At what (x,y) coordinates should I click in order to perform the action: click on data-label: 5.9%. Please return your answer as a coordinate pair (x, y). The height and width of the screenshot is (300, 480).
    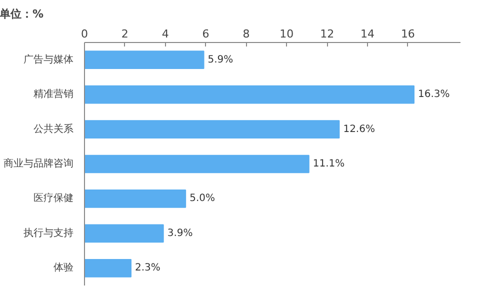
    Looking at the image, I should click on (221, 60).